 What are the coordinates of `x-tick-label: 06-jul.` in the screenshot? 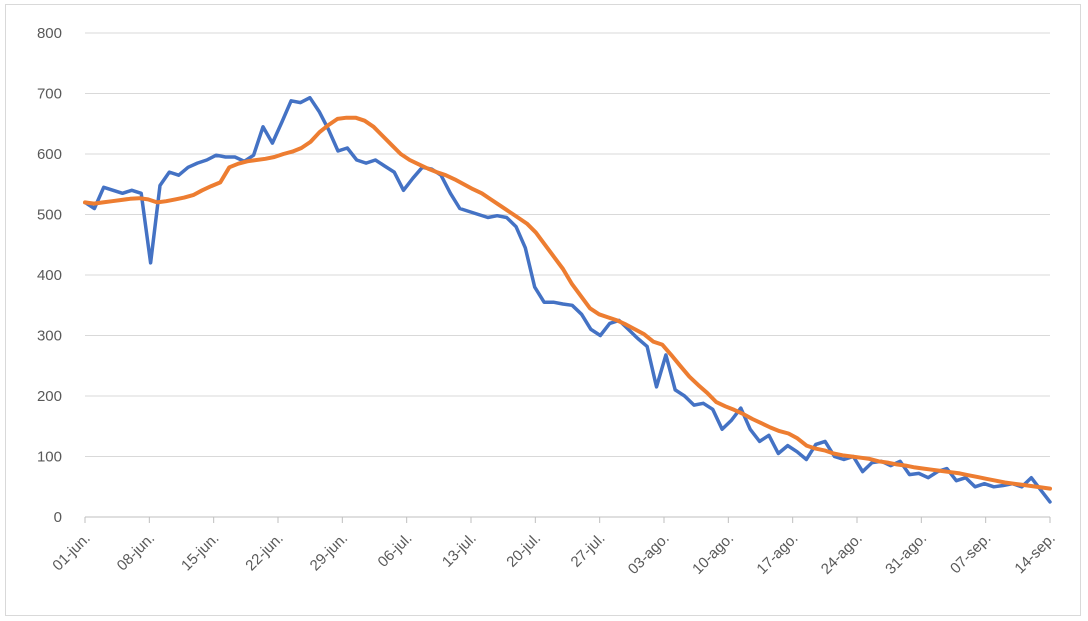 It's located at (395, 550).